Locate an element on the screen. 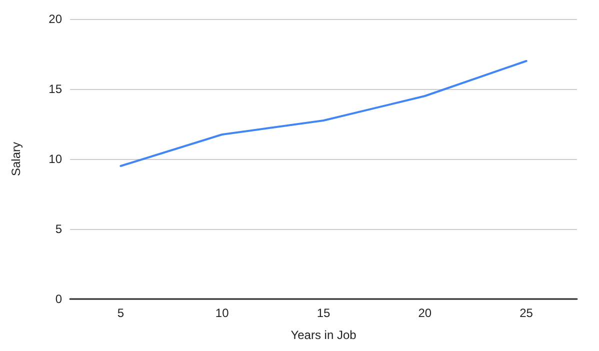 The width and height of the screenshot is (599, 351). x-axis-title: Years in Job is located at coordinates (323, 335).